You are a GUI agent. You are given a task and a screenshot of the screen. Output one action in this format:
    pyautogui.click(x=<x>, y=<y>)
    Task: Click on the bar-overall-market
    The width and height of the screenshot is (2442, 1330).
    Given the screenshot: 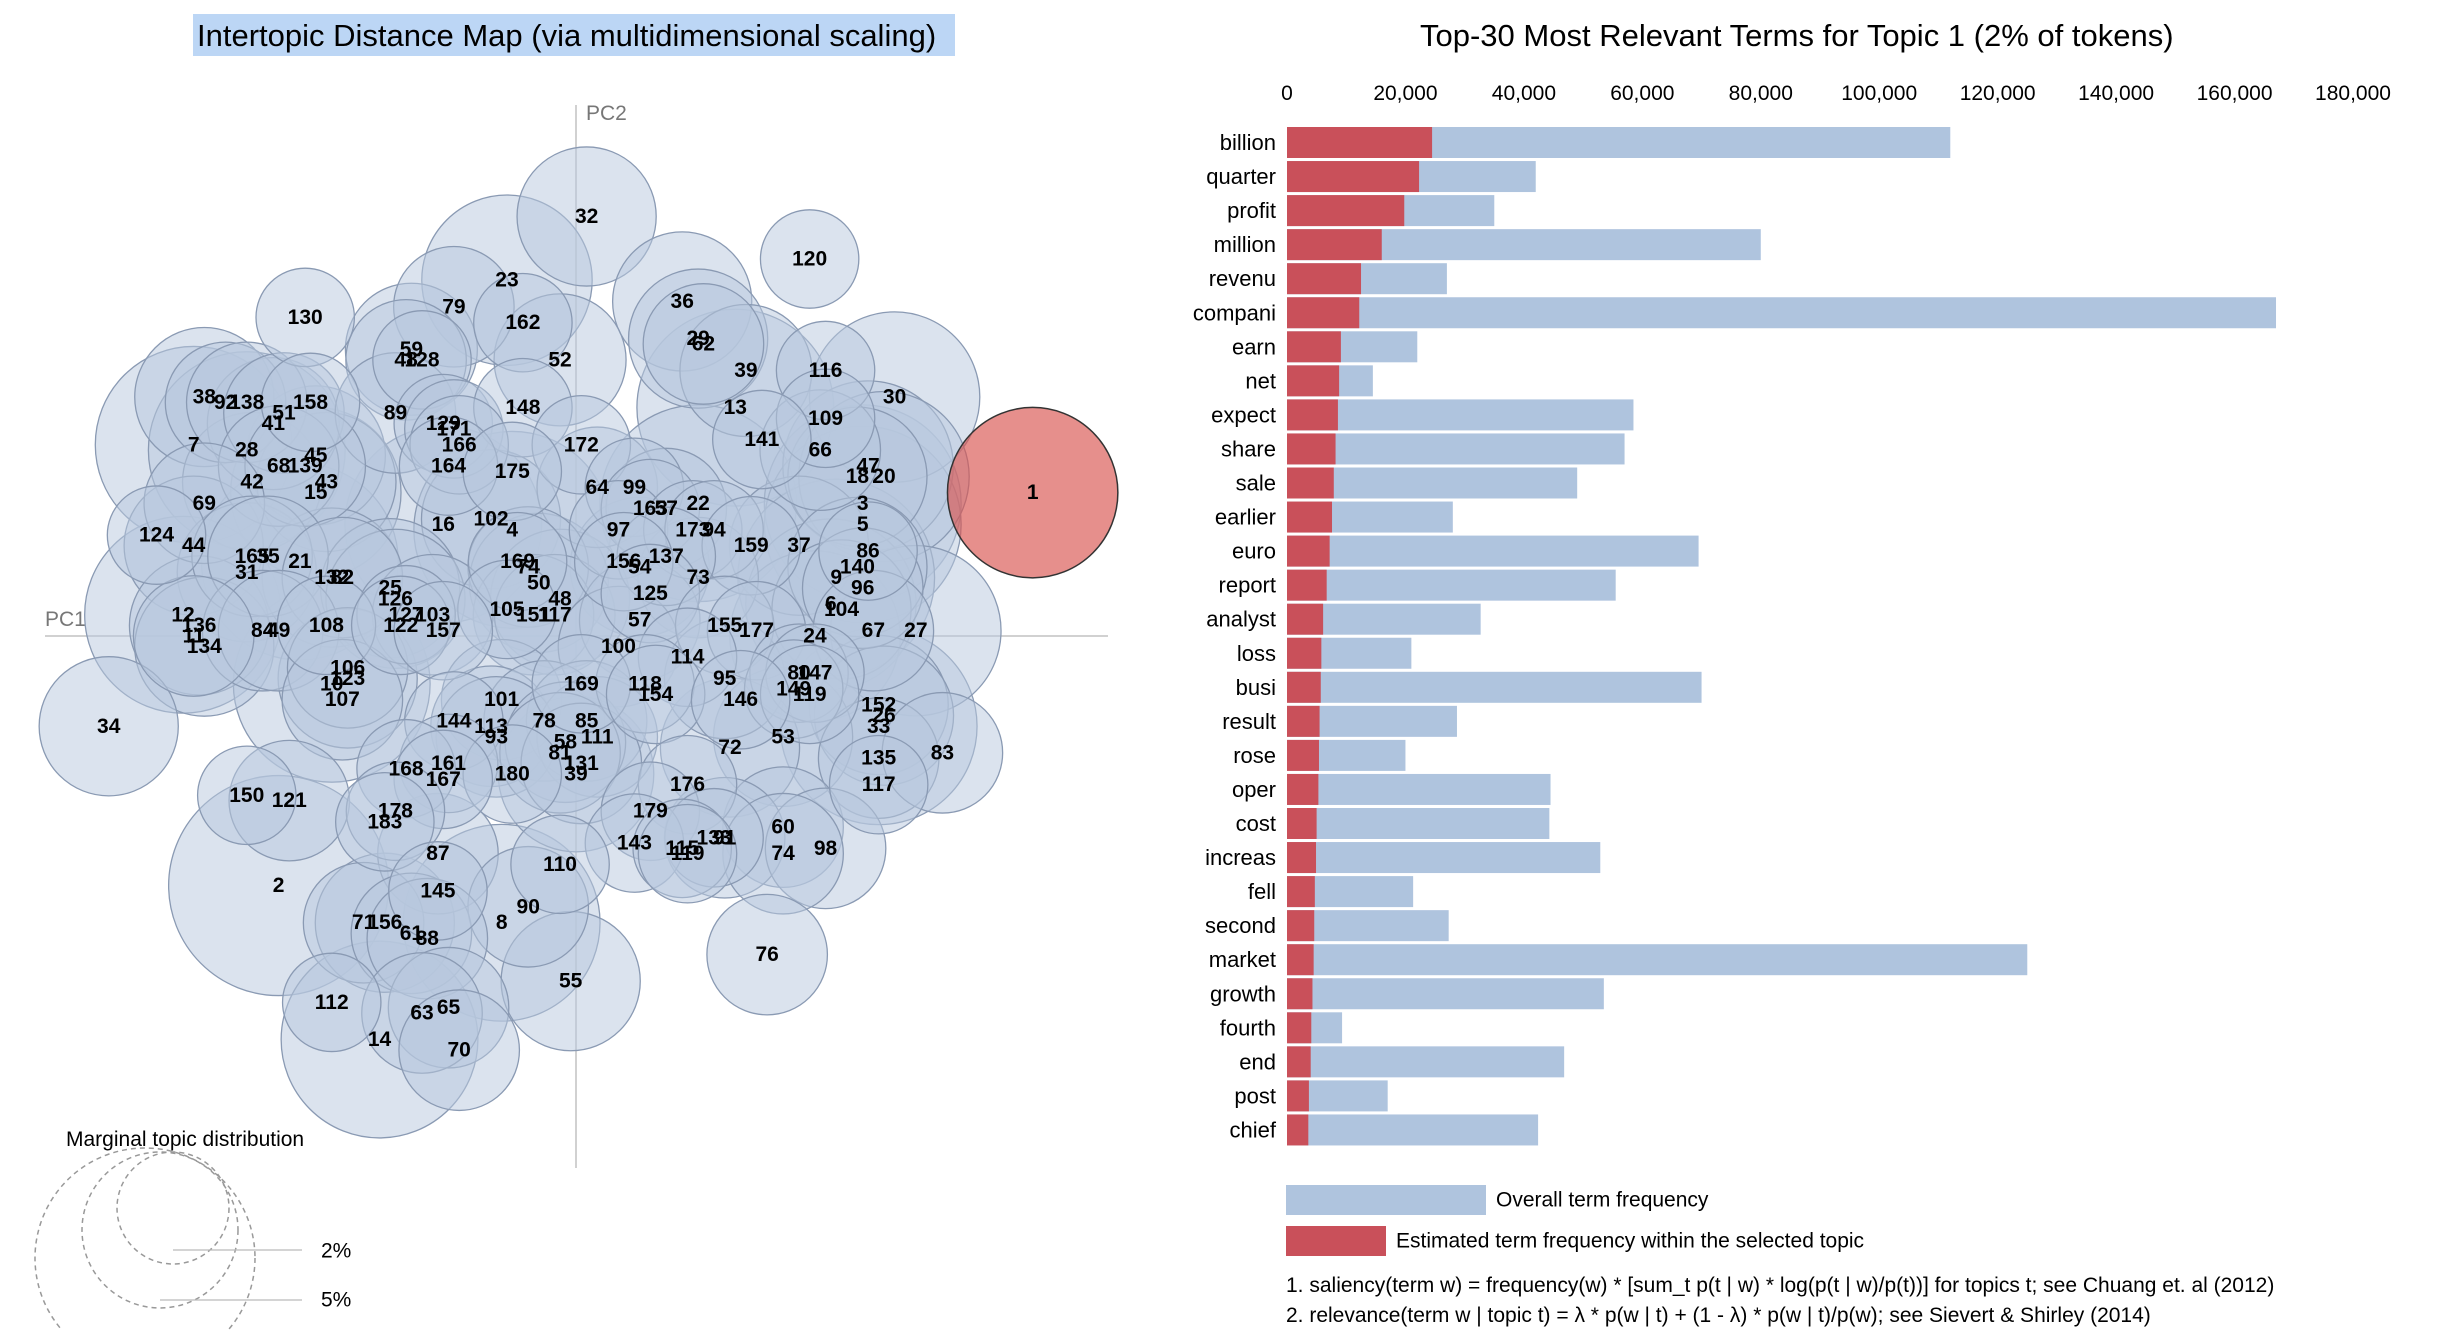 What is the action you would take?
    pyautogui.click(x=1657, y=960)
    